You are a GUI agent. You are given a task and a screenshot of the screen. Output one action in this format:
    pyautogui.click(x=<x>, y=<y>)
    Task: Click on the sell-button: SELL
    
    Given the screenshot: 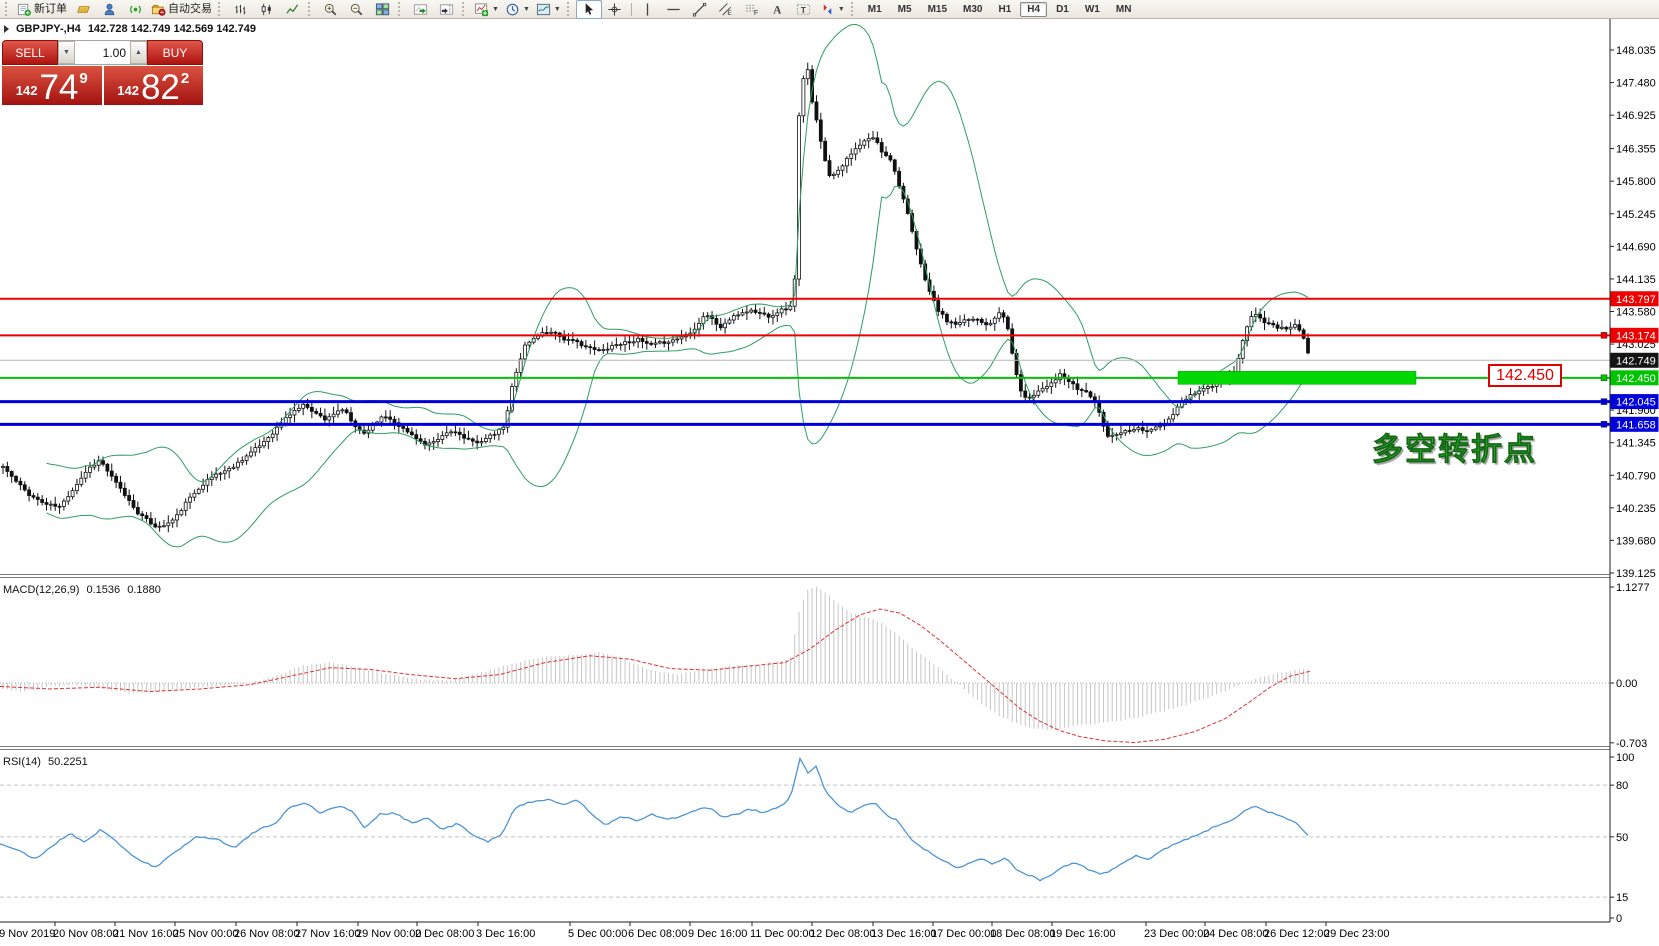 What is the action you would take?
    pyautogui.click(x=30, y=52)
    